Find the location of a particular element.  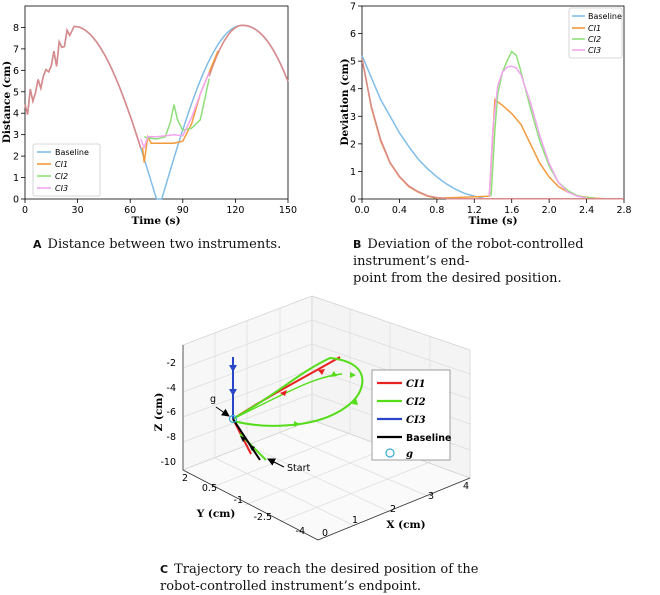

y-ticks: 2 0.5 -1 -2.5 -4 is located at coordinates (243, 505).